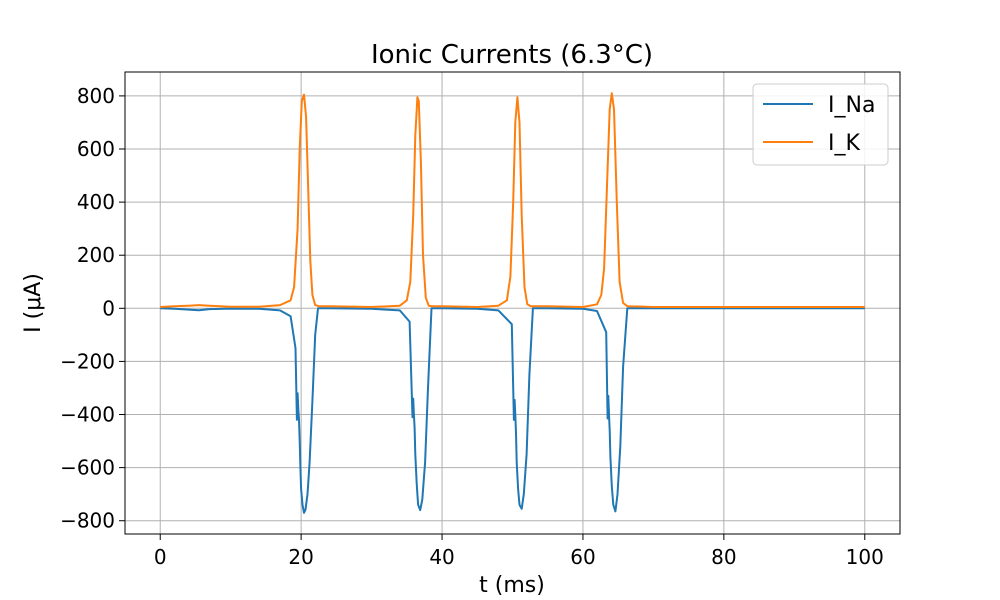 The image size is (1000, 600). What do you see at coordinates (582, 557) in the screenshot?
I see `x-tick-label: 60` at bounding box center [582, 557].